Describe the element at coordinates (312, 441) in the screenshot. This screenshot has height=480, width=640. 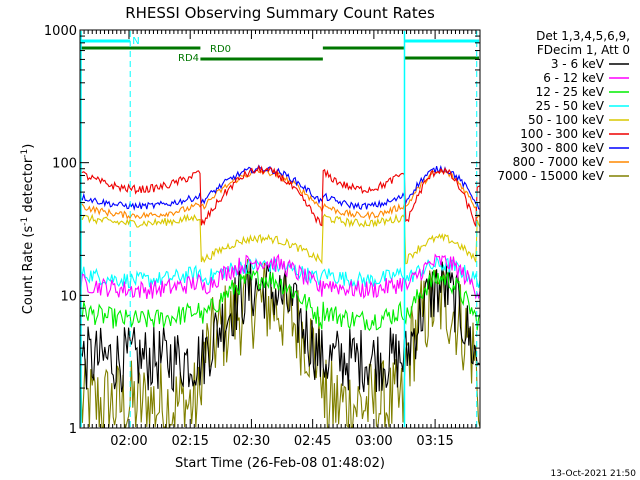
I see `x-tick-label: 02:45` at that location.